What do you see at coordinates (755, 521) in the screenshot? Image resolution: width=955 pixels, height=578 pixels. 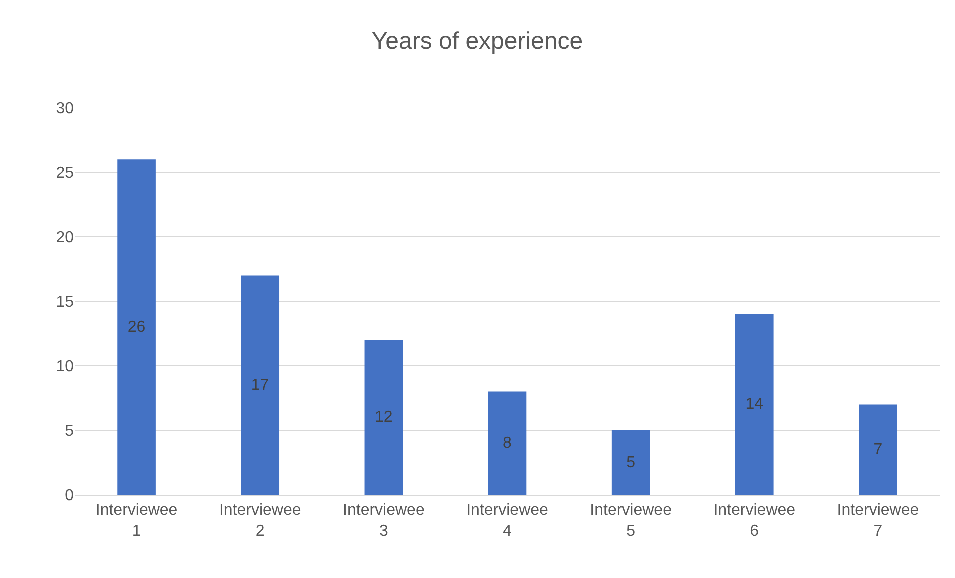 I see `x-tick-label: Interviewee 6` at bounding box center [755, 521].